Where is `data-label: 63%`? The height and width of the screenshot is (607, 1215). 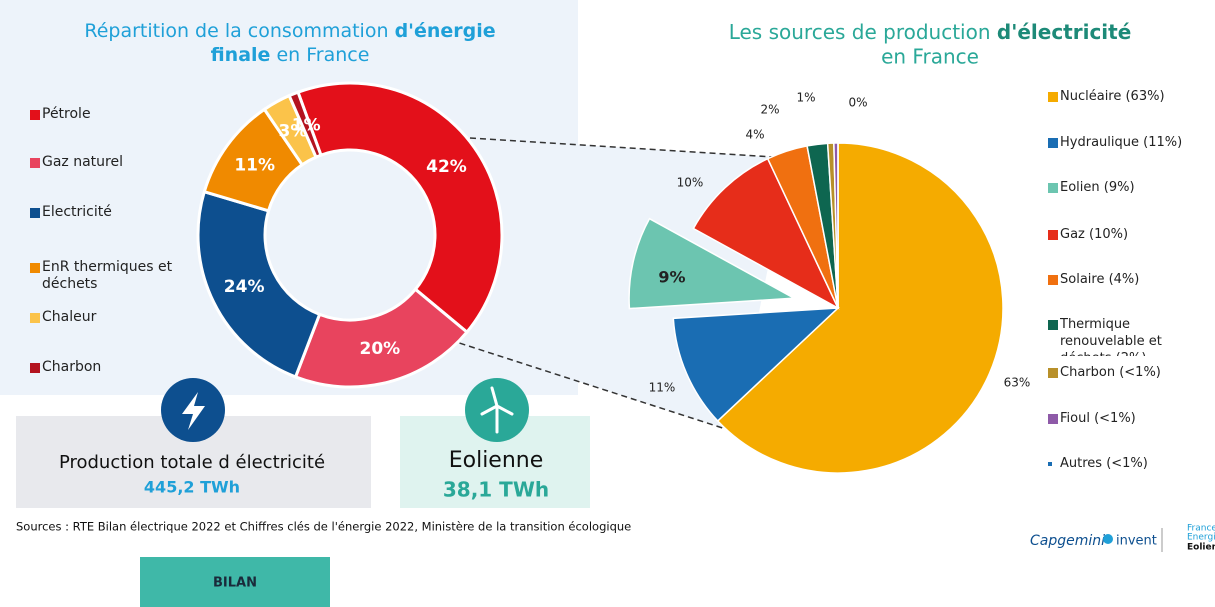
data-label: 63% is located at coordinates (1017, 383).